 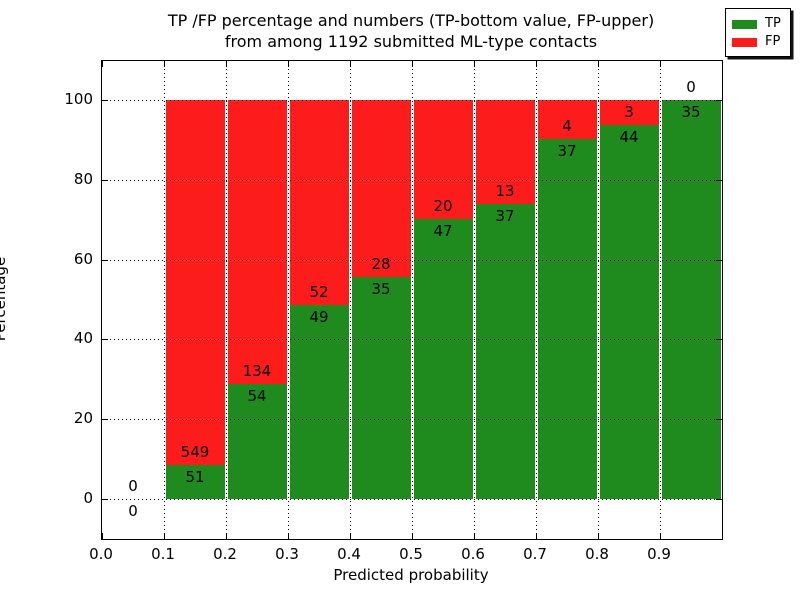 I want to click on y-tick-label: 0, so click(x=88, y=498).